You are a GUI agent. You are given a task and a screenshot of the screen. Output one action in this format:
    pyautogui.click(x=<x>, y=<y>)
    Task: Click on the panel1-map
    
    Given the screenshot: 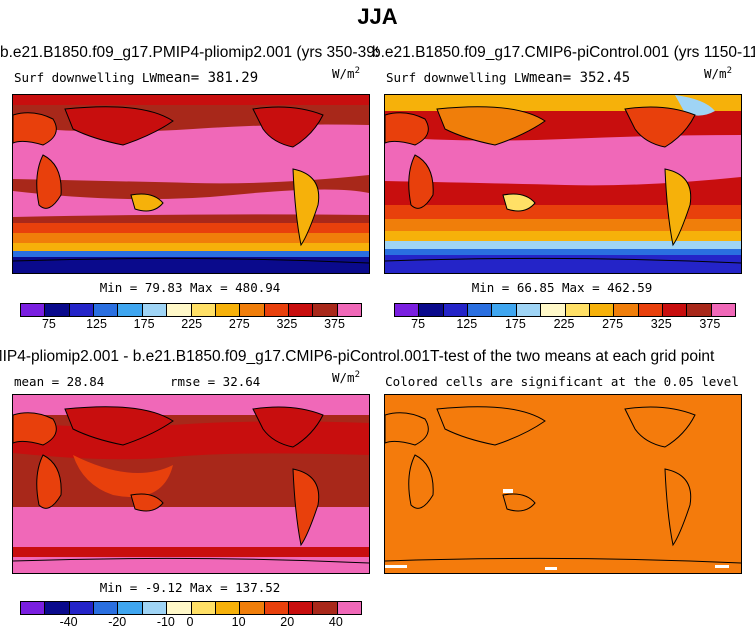 What is the action you would take?
    pyautogui.click(x=191, y=184)
    